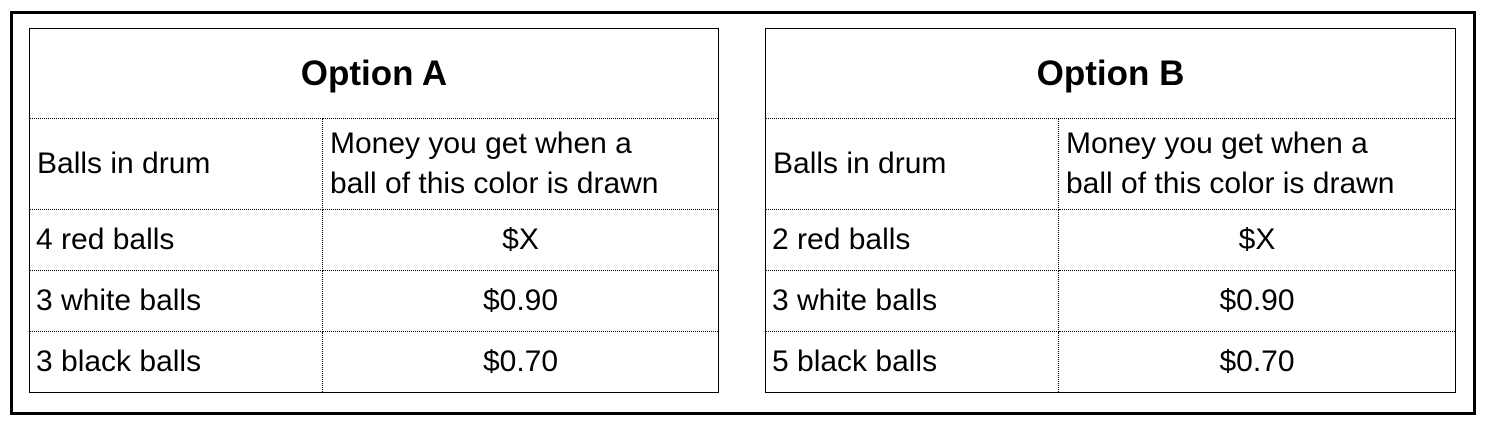  I want to click on option-a-title: Option A, so click(374, 73).